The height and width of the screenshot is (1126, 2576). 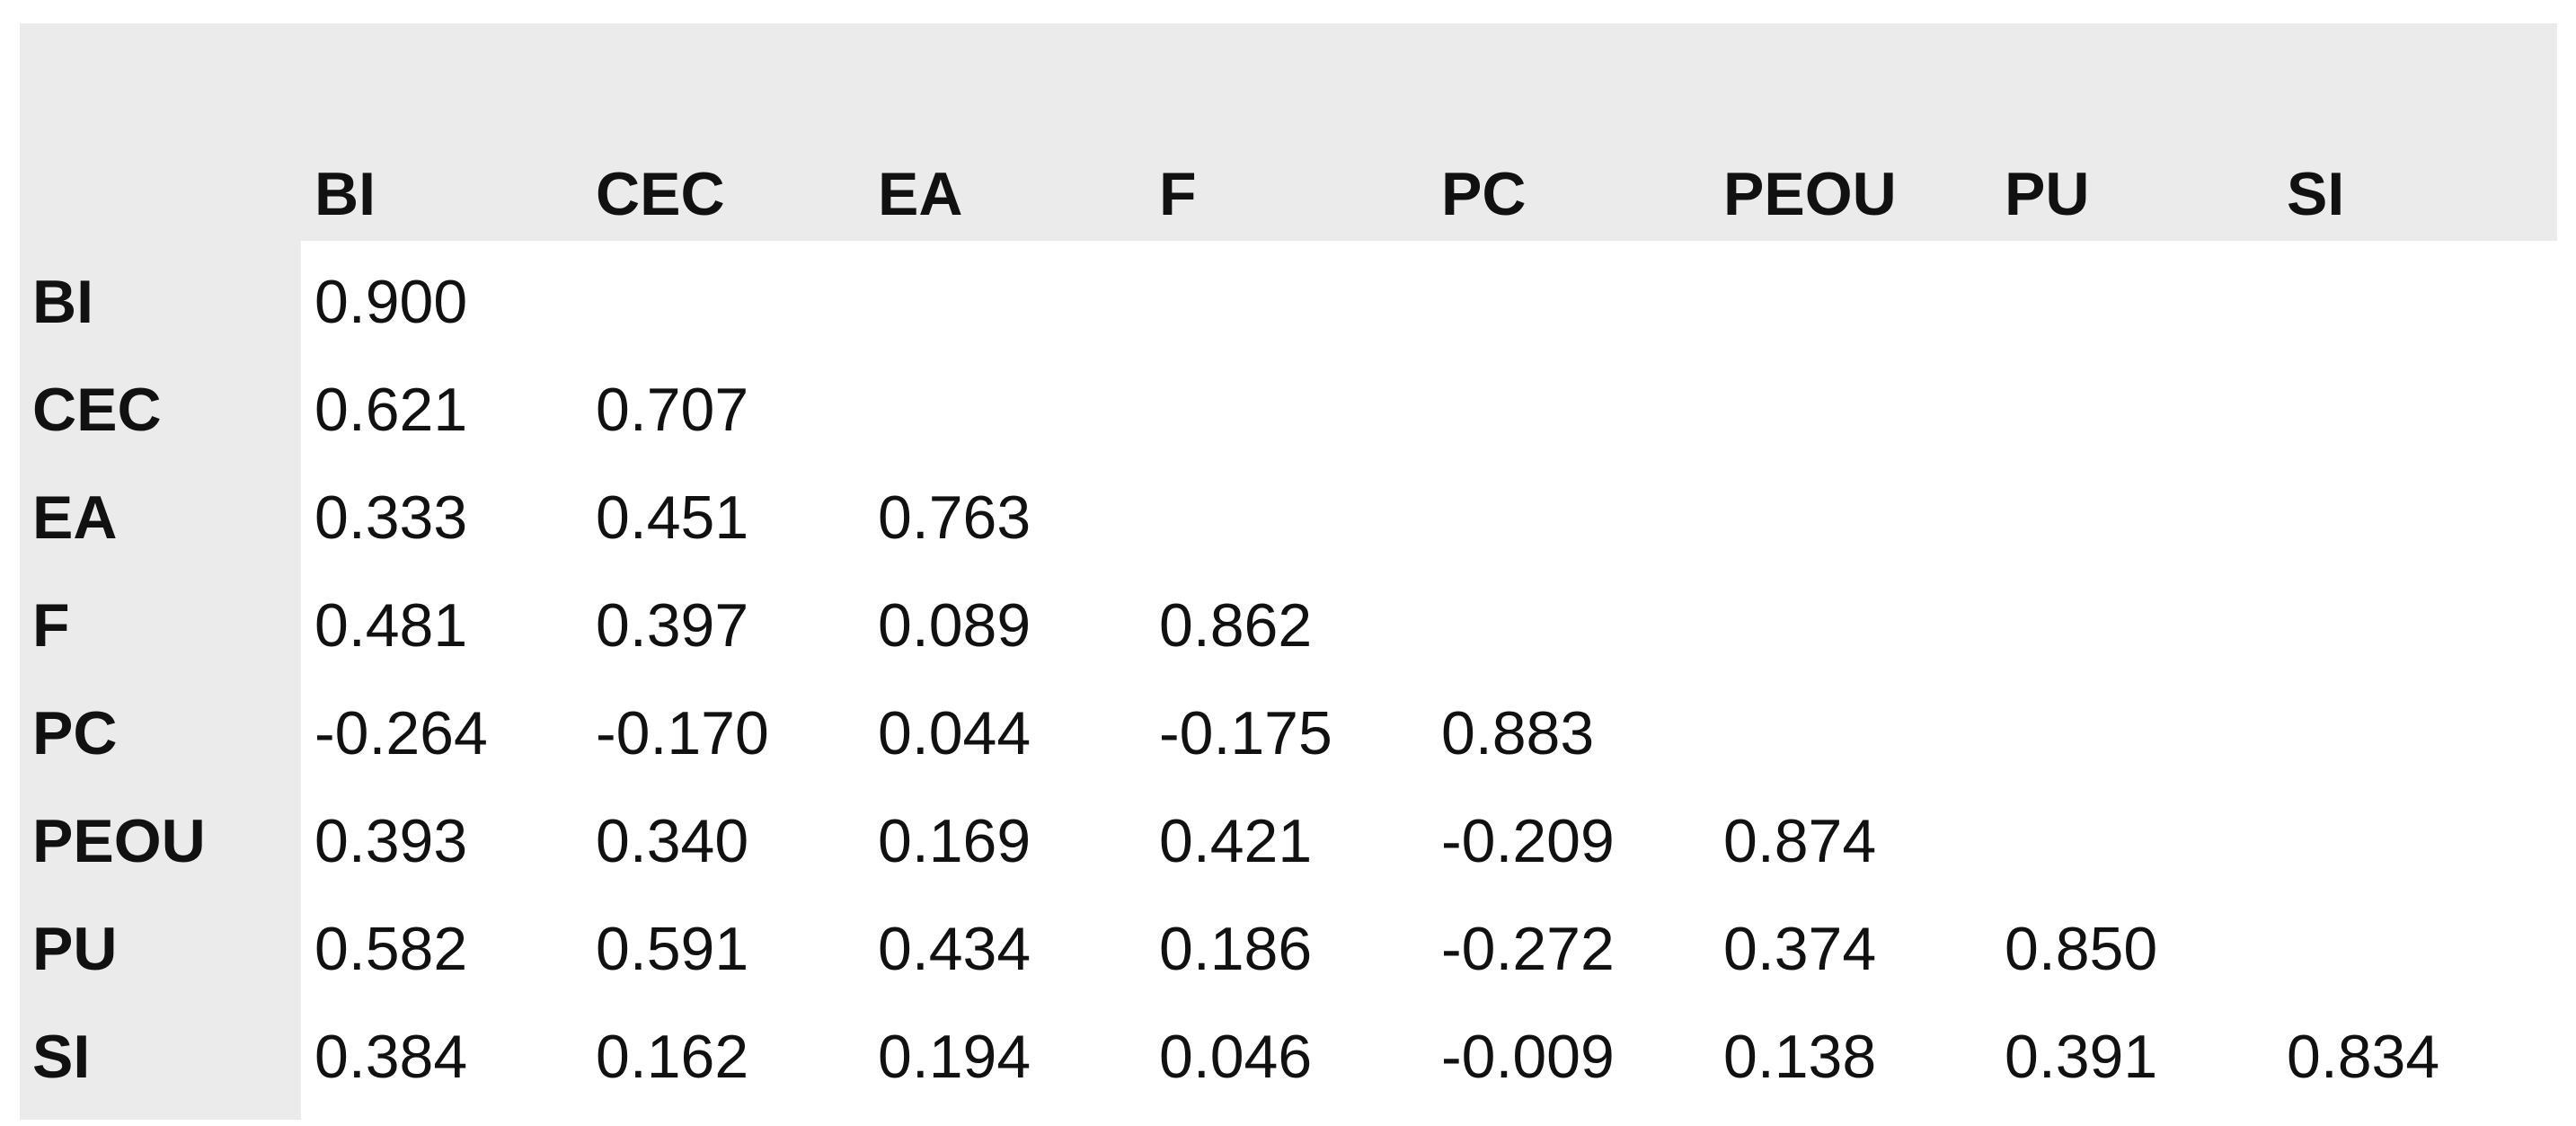 What do you see at coordinates (1528, 841) in the screenshot?
I see `table-cell: -0.209` at bounding box center [1528, 841].